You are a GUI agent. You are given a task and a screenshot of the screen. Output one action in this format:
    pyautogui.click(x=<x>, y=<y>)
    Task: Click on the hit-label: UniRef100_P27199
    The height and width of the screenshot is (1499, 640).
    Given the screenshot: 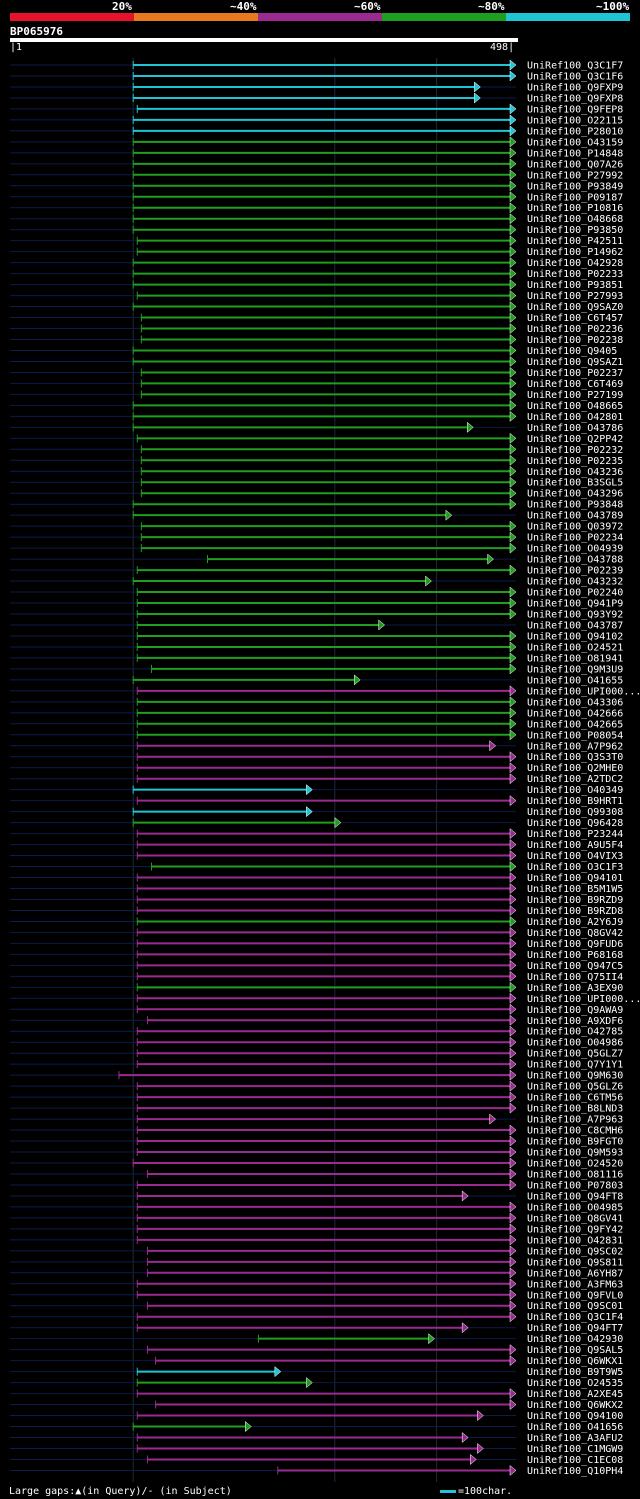 What is the action you would take?
    pyautogui.click(x=575, y=395)
    